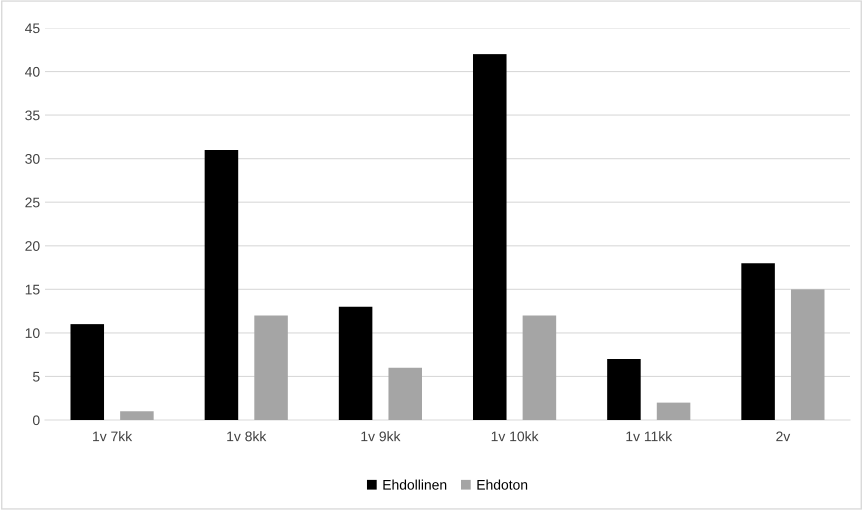  What do you see at coordinates (502, 485) in the screenshot?
I see `legend-label: Ehdoton` at bounding box center [502, 485].